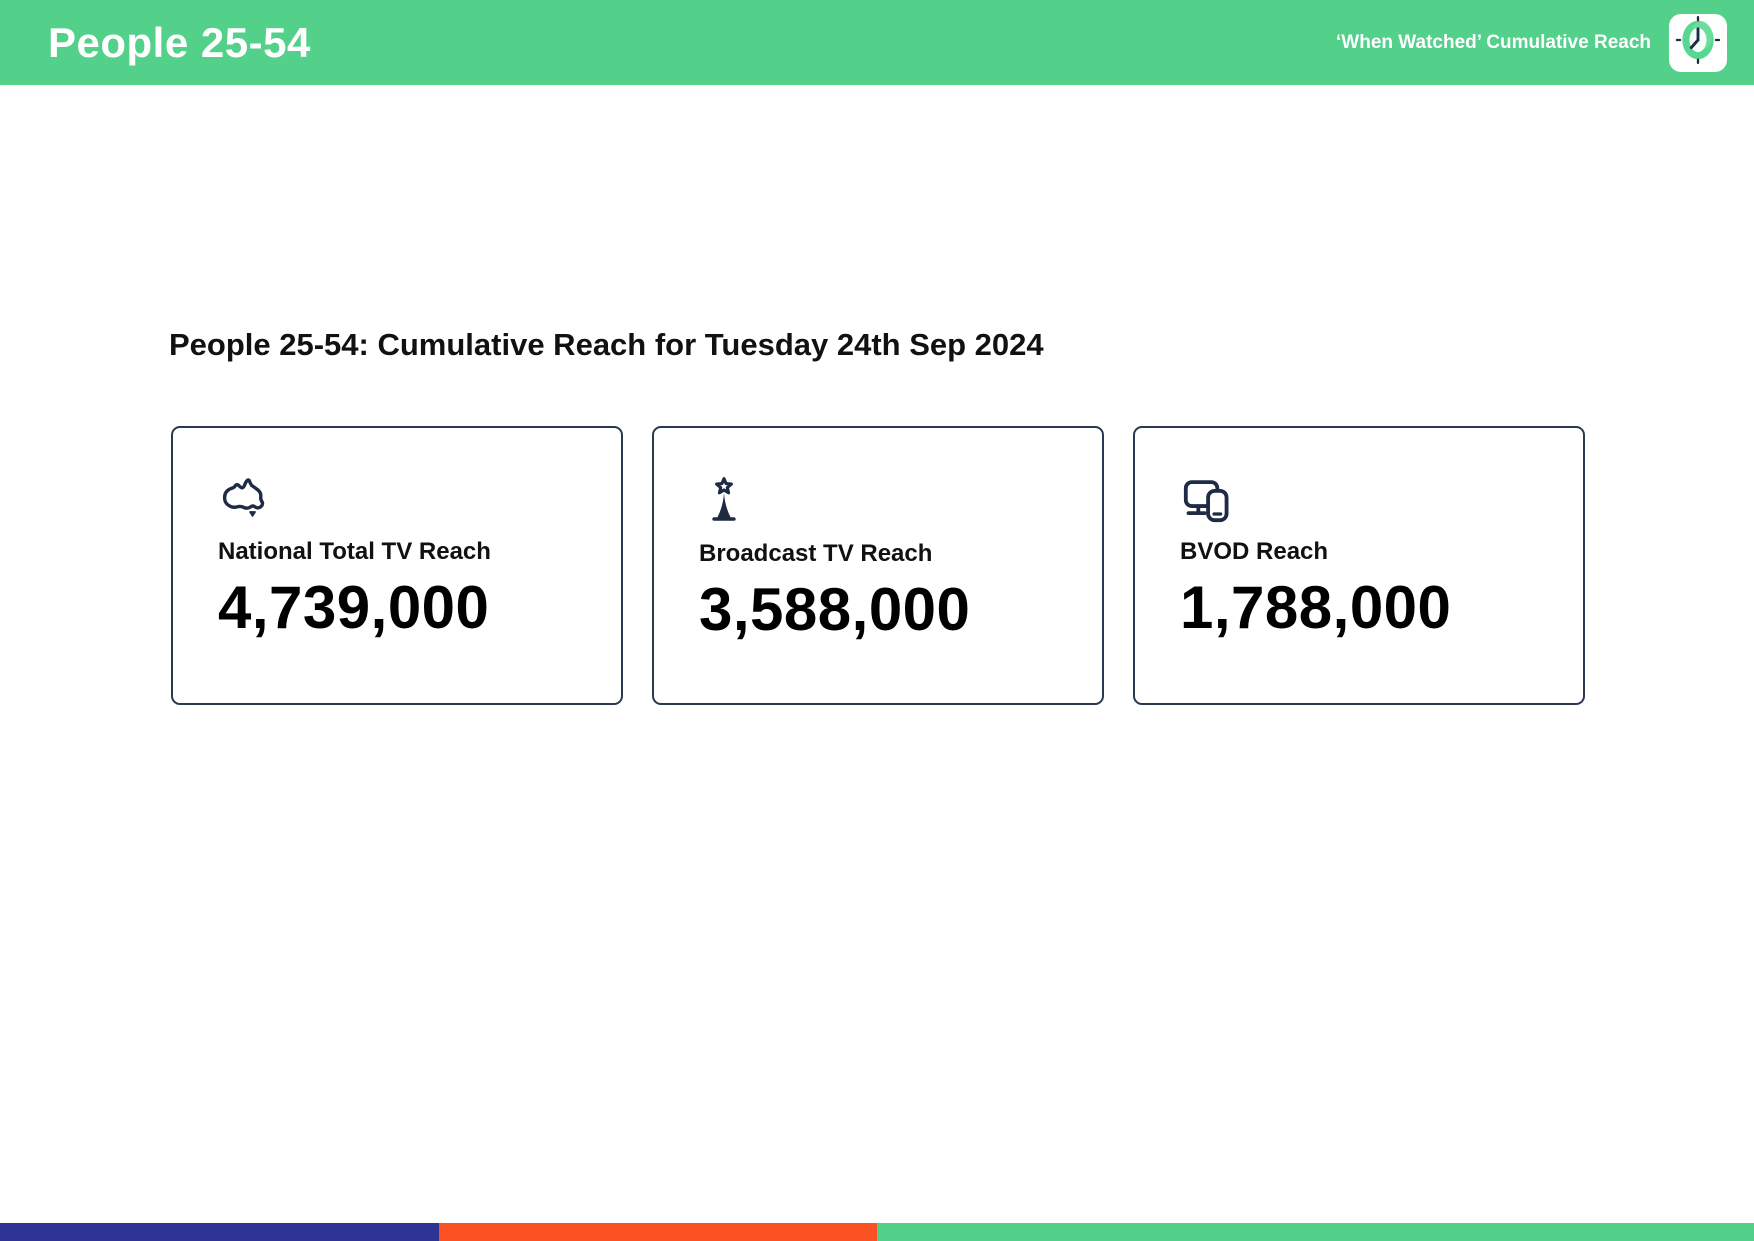 The width and height of the screenshot is (1754, 1241). I want to click on clock-icon, so click(1698, 42).